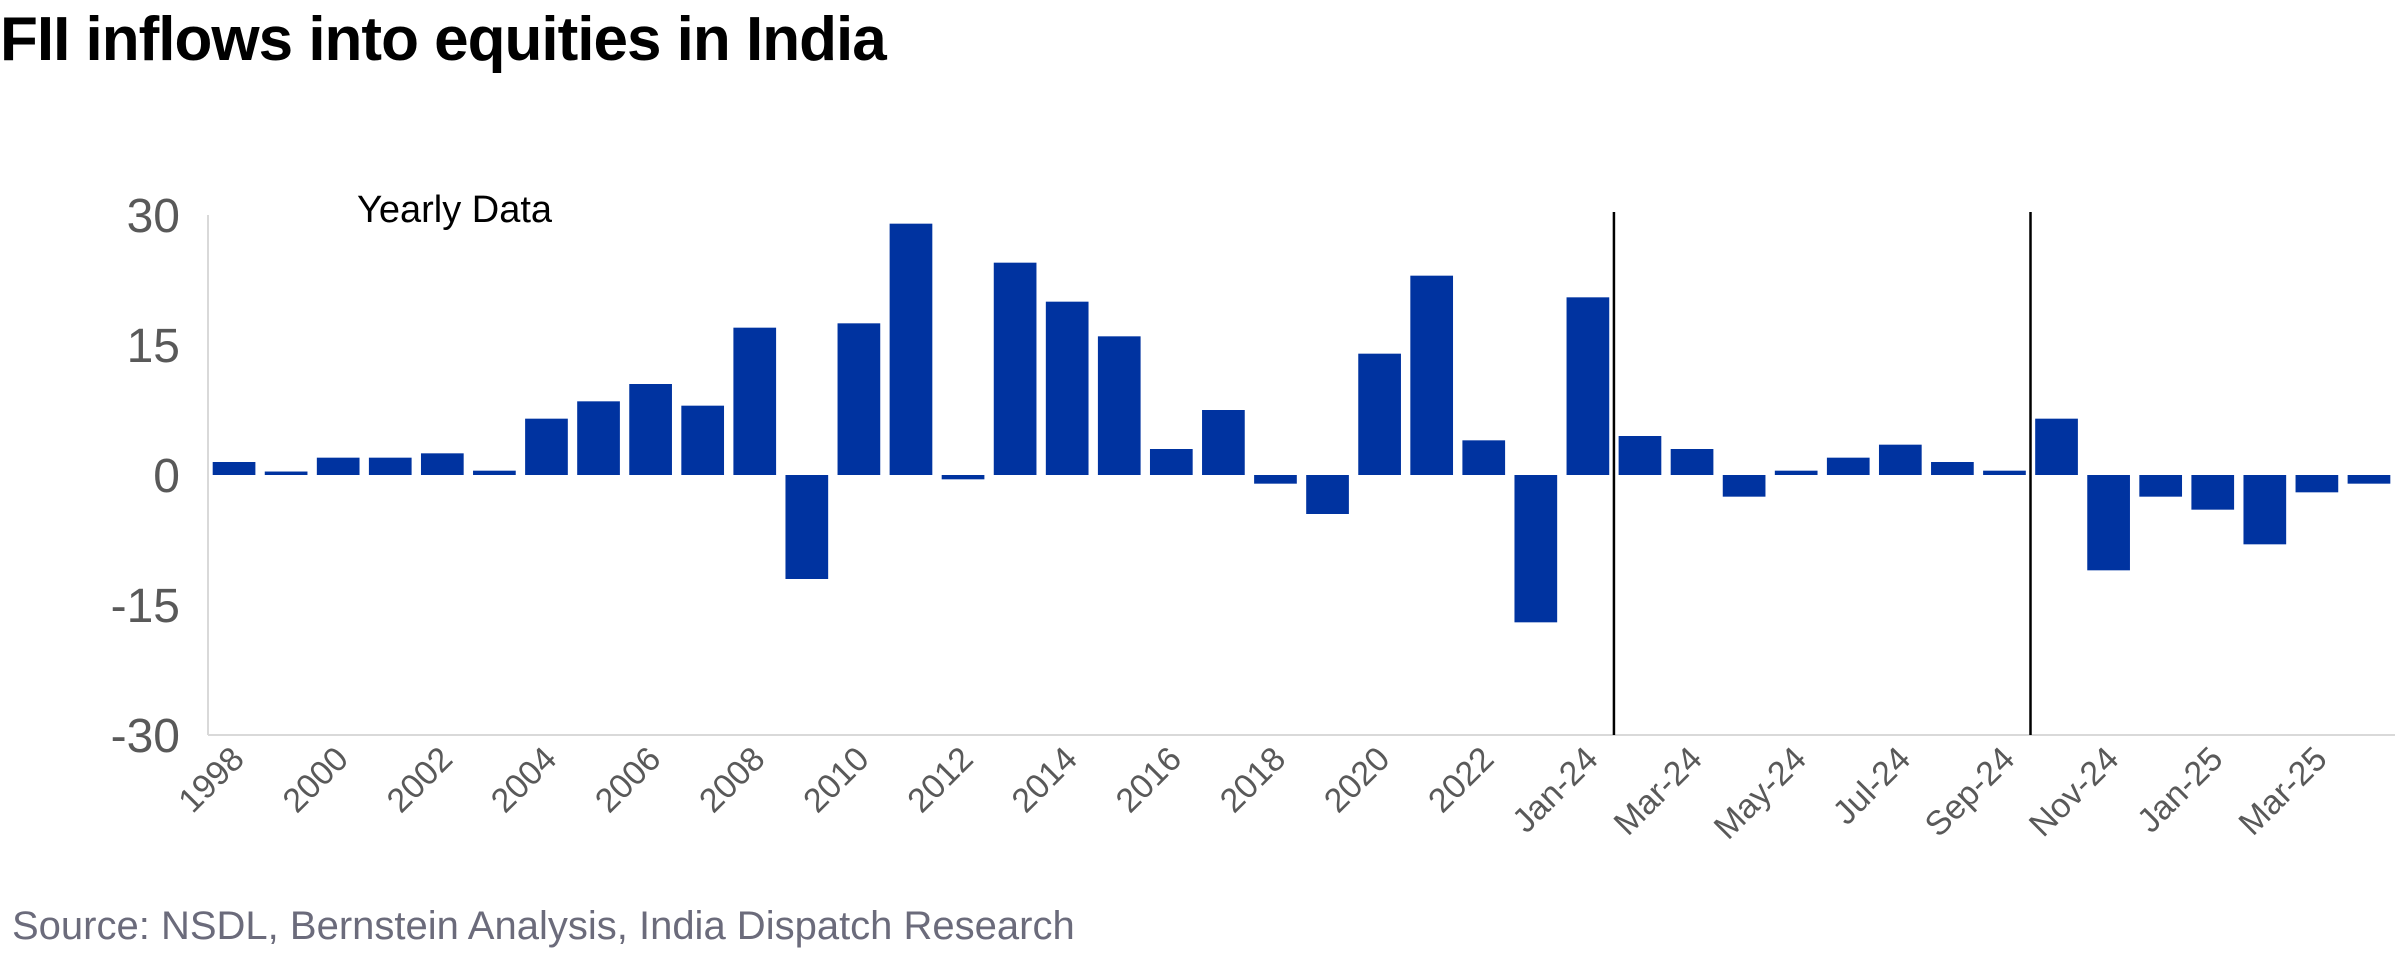 This screenshot has width=2400, height=972. Describe the element at coordinates (2074, 792) in the screenshot. I see `x-tick-label: Nov-24` at that location.